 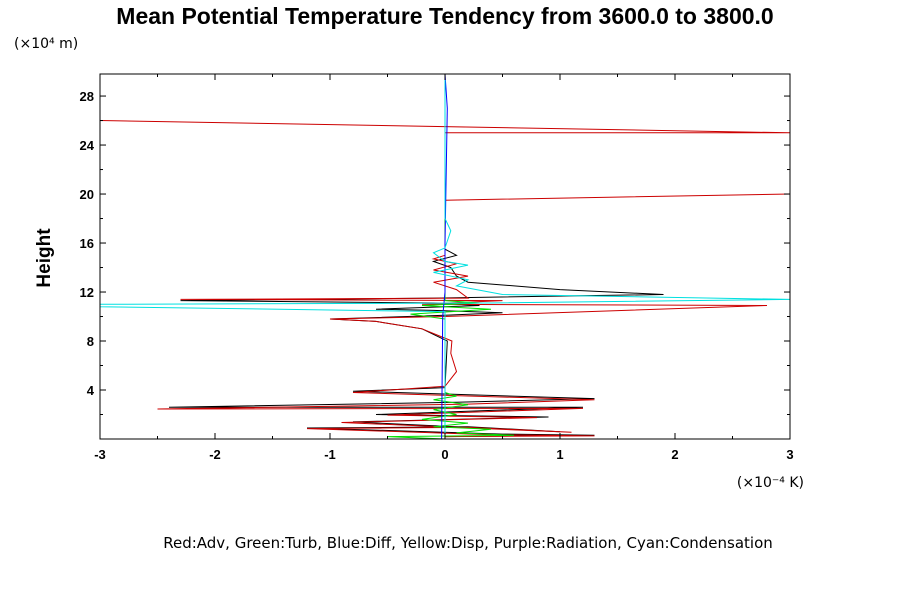 What do you see at coordinates (559, 454) in the screenshot?
I see `x-tick-label: 1` at bounding box center [559, 454].